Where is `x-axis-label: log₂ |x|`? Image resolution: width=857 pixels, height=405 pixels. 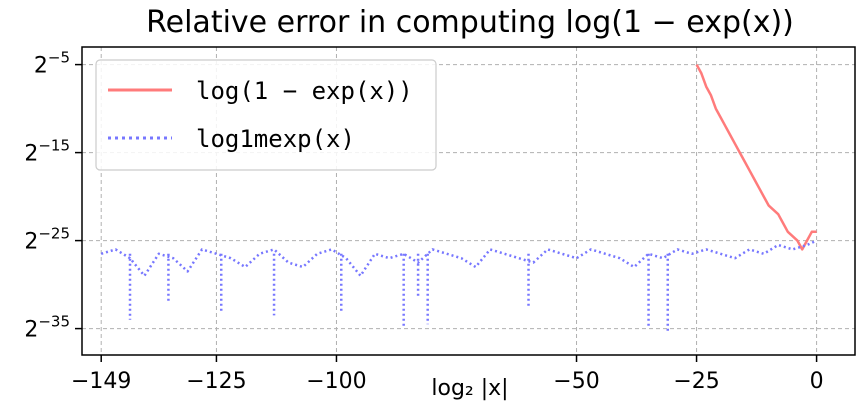 x-axis-label: log₂ |x| is located at coordinates (469, 388).